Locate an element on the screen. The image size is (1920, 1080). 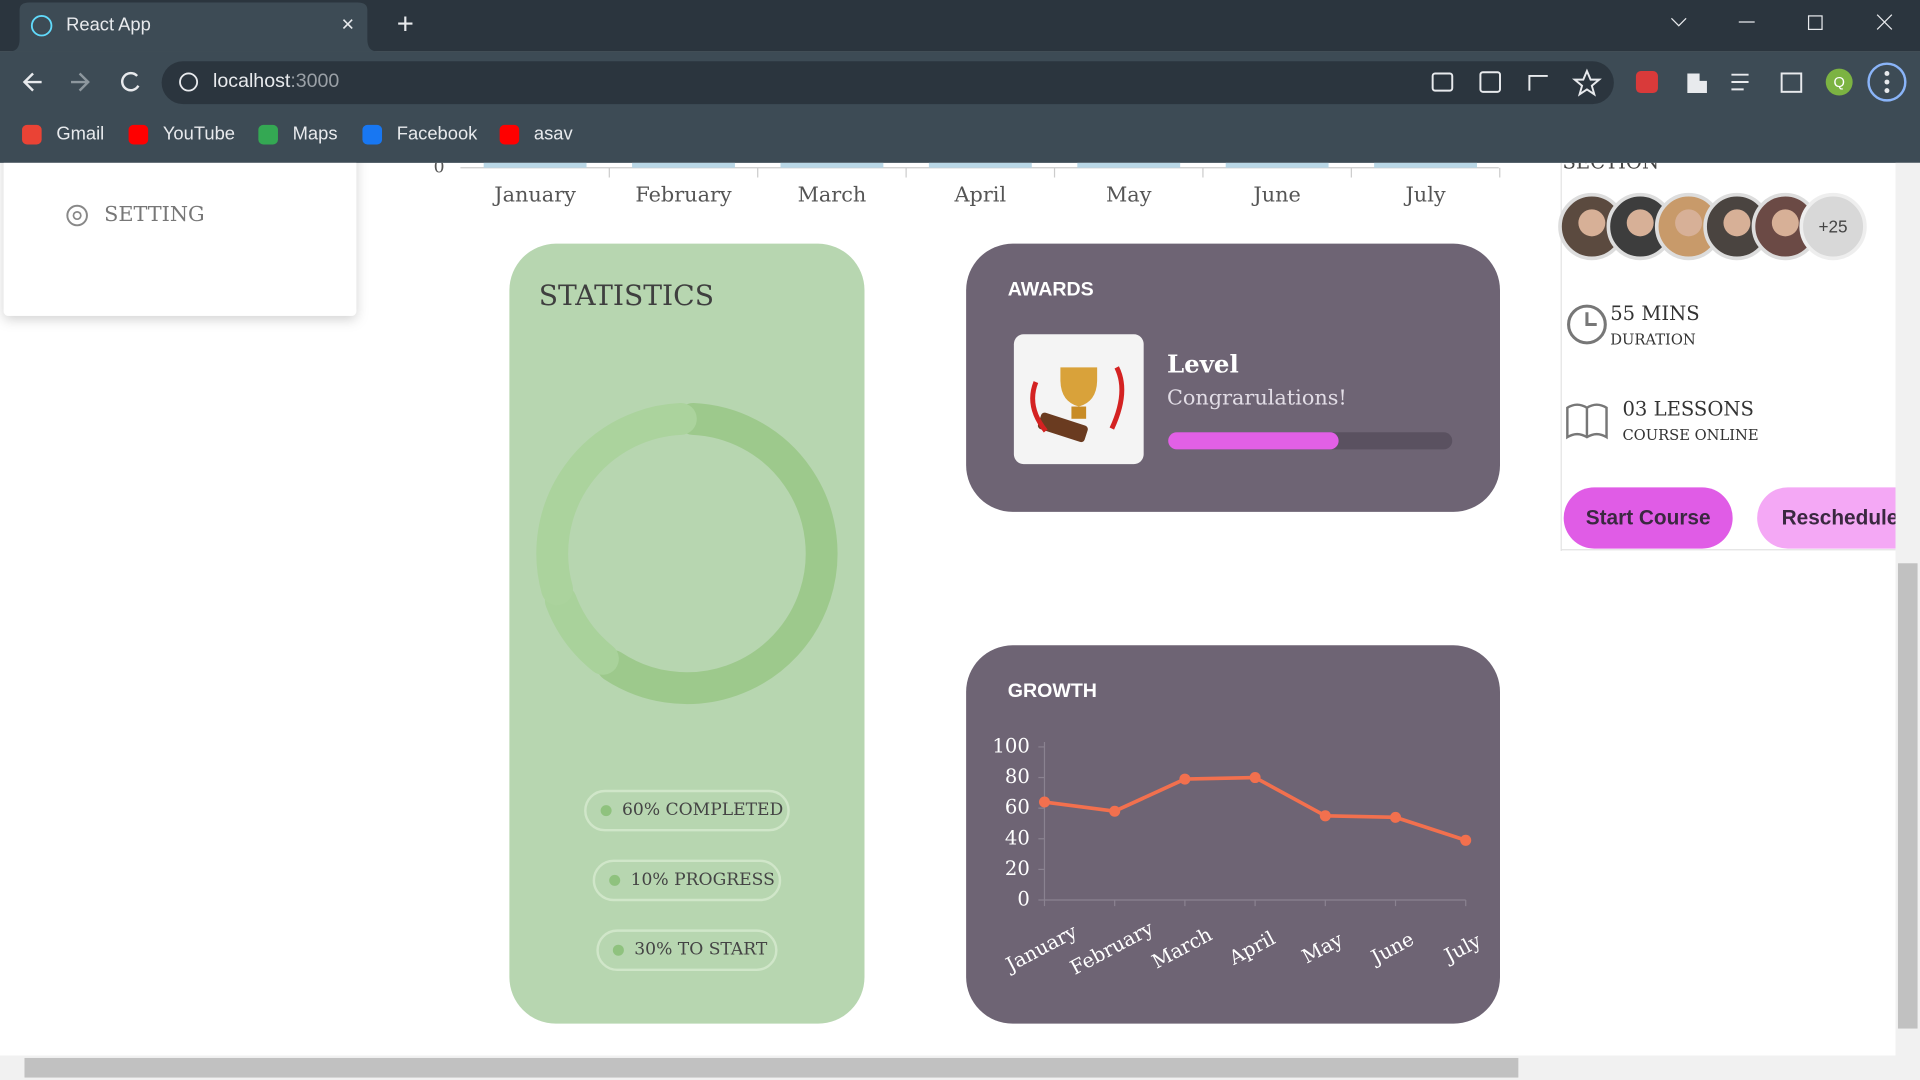
awards-title: AWARDS is located at coordinates (1051, 289).